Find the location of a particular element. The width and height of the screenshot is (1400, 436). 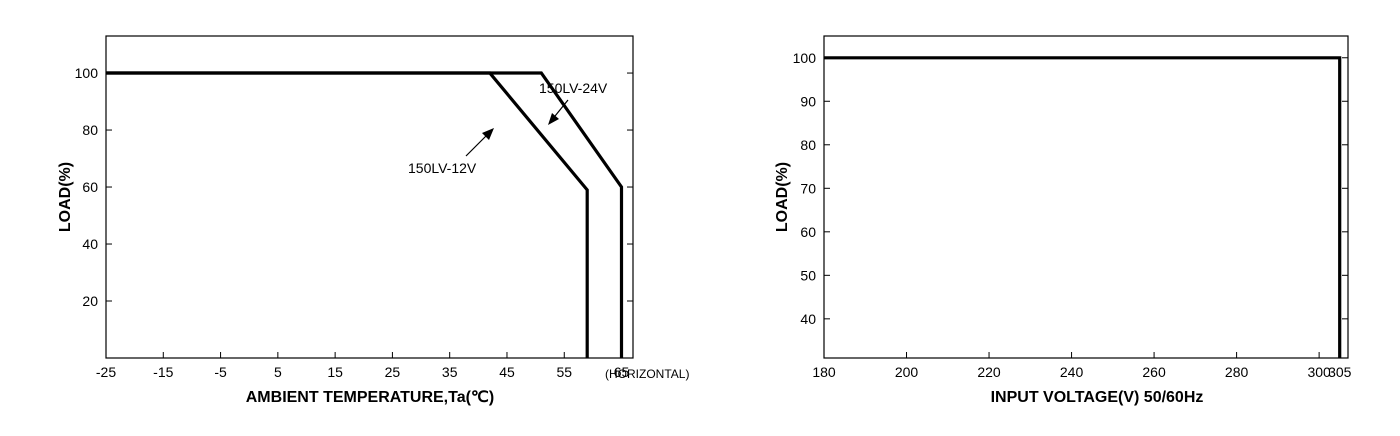

y-tick-label: 70 is located at coordinates (808, 188).